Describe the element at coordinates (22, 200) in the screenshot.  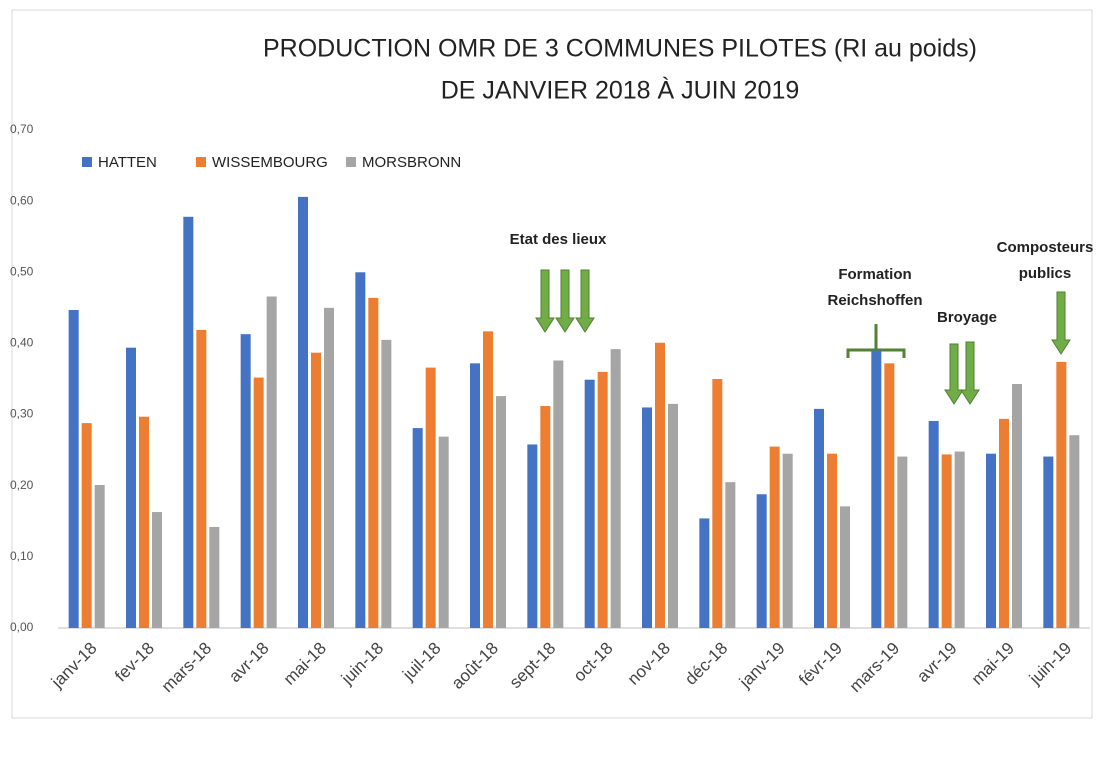
I see `y-tick-label: 0,60` at that location.